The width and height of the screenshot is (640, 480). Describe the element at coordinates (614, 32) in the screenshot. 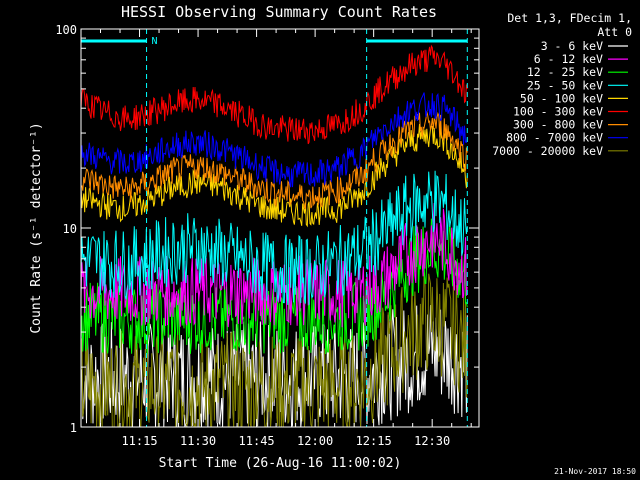

I see `legend-header-line-2: Att 0` at that location.